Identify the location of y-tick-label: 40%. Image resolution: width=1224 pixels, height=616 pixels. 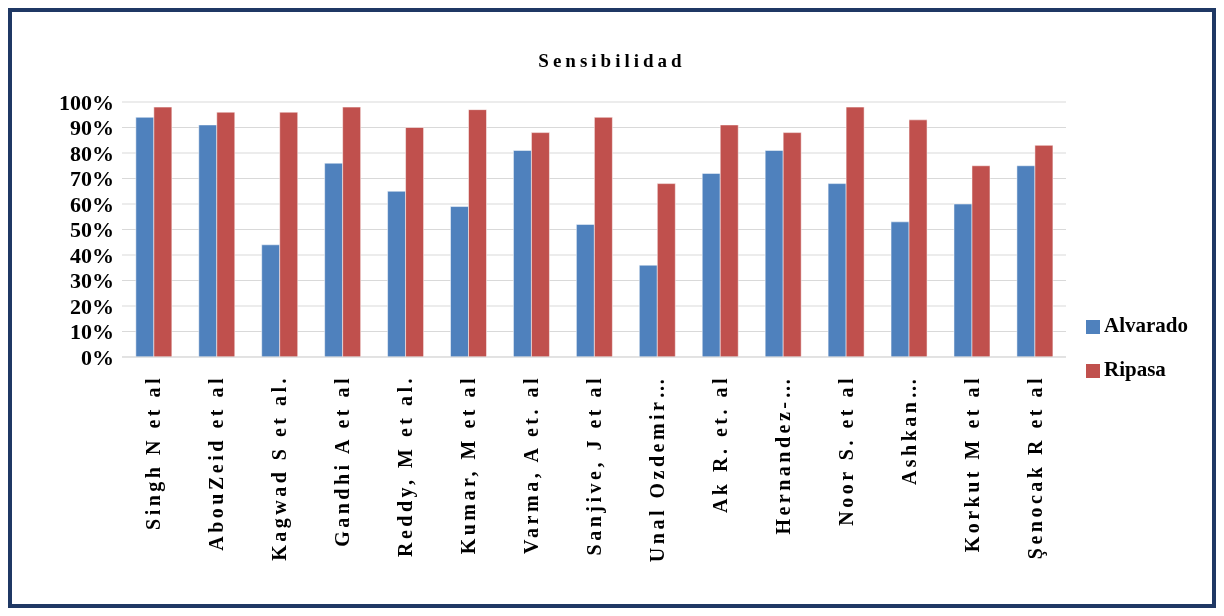
(92, 255).